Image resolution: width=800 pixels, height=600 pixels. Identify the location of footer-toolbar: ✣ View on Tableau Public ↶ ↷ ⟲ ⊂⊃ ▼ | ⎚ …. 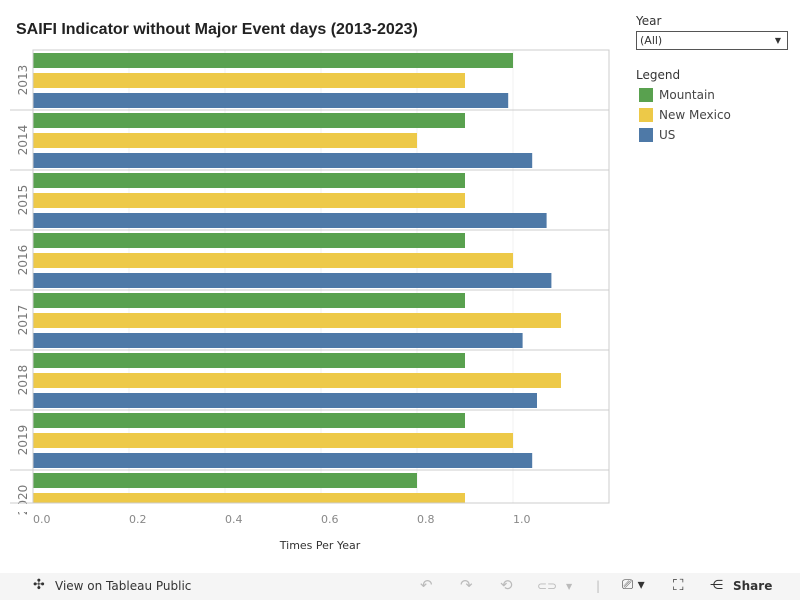
(400, 586).